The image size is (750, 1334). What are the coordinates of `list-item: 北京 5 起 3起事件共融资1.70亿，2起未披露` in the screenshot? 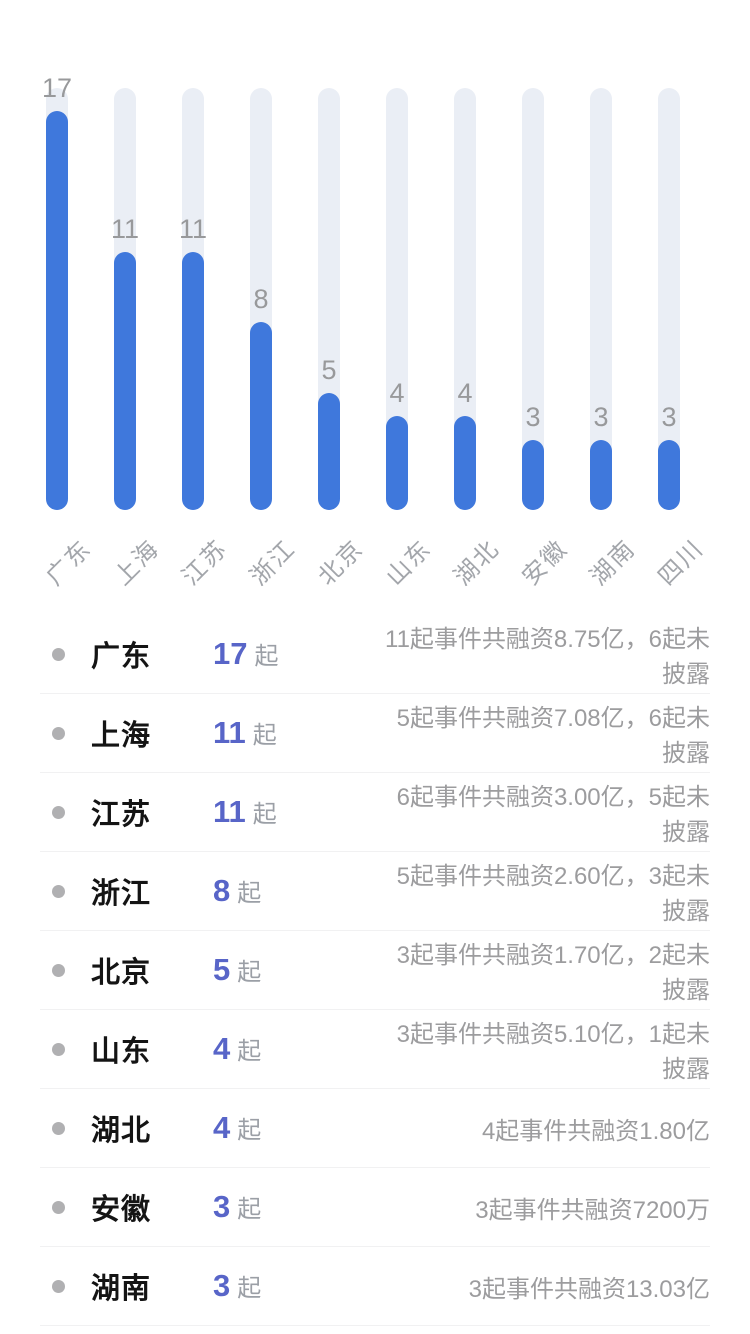 It's located at (375, 970).